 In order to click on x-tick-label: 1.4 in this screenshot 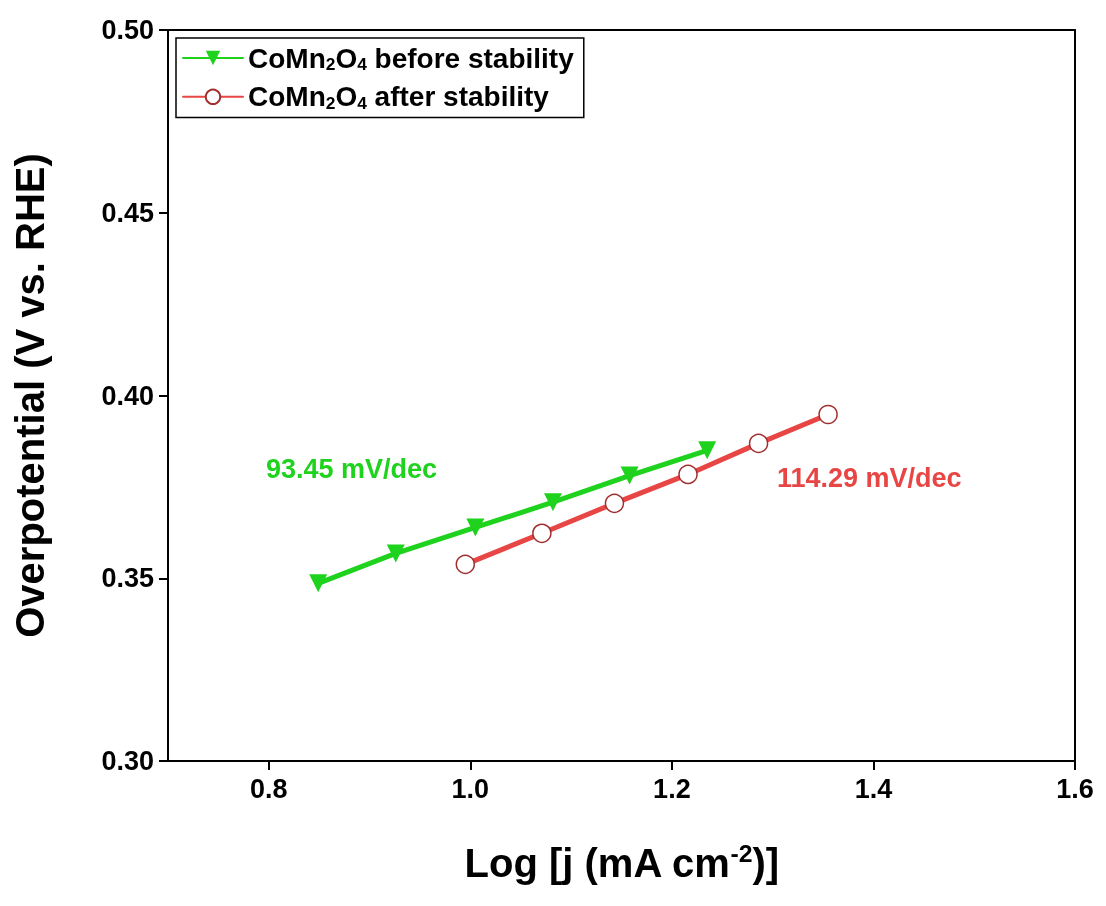, I will do `click(873, 788)`.